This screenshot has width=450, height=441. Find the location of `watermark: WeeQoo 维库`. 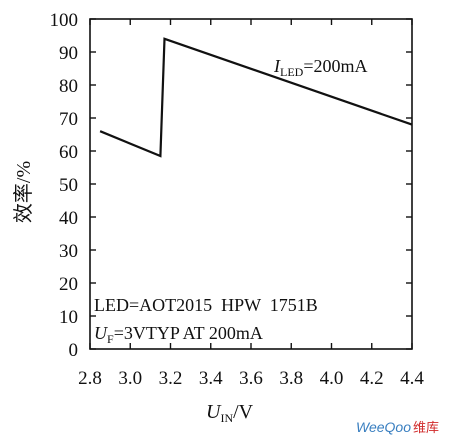

watermark: WeeQoo 维库 is located at coordinates (397, 427).